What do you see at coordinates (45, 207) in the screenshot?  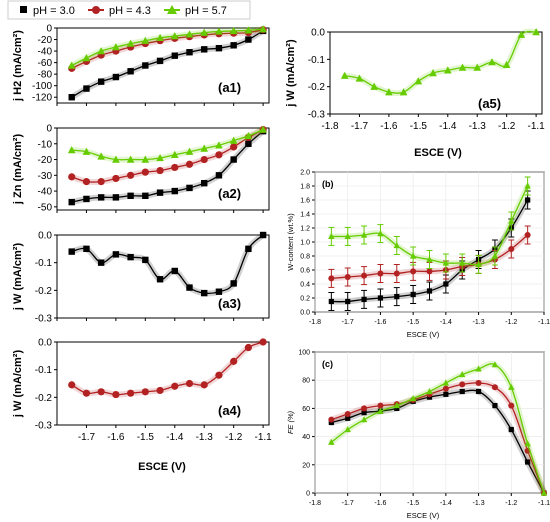 I see `y-tick-label: -50` at bounding box center [45, 207].